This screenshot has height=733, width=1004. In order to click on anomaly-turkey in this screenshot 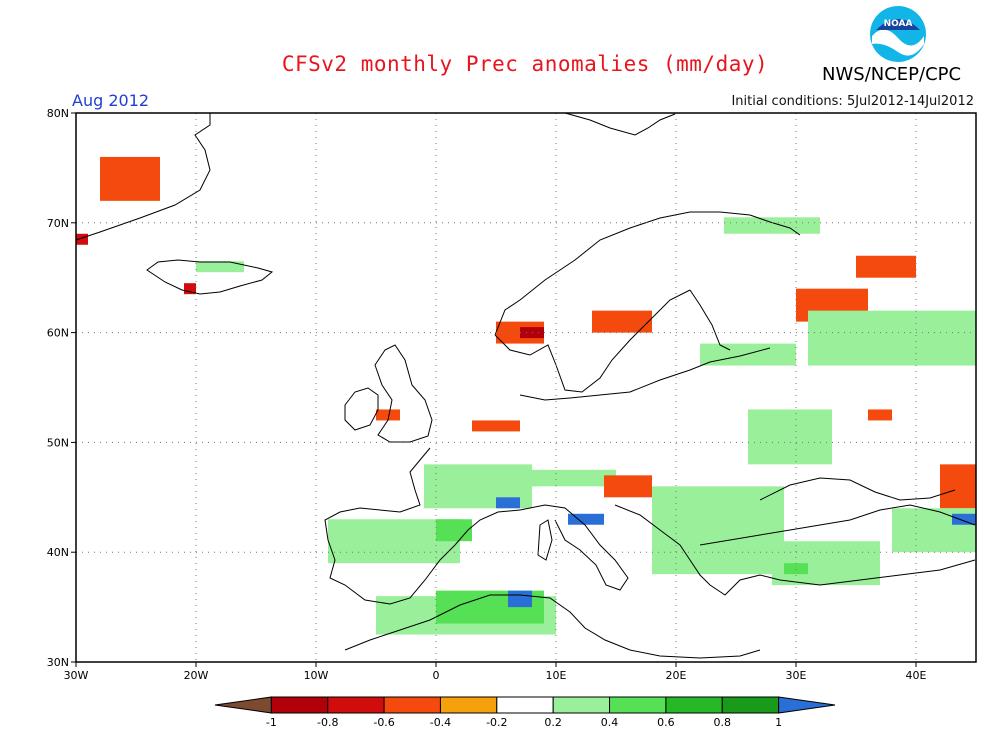, I will do `click(826, 563)`.